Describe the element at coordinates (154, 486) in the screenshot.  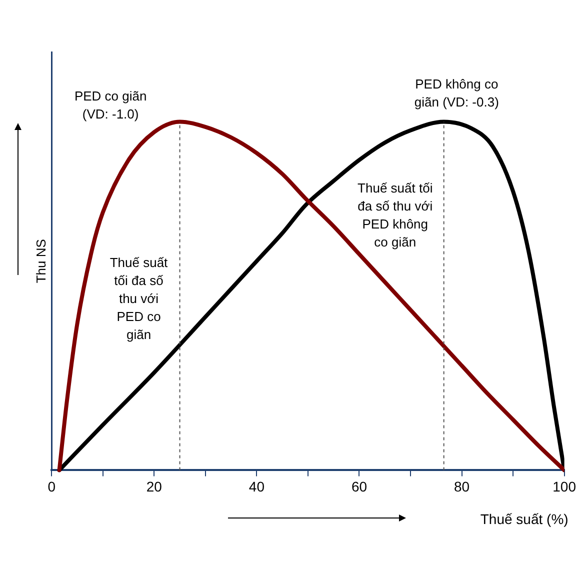
I see `x-tick-label: 20` at that location.